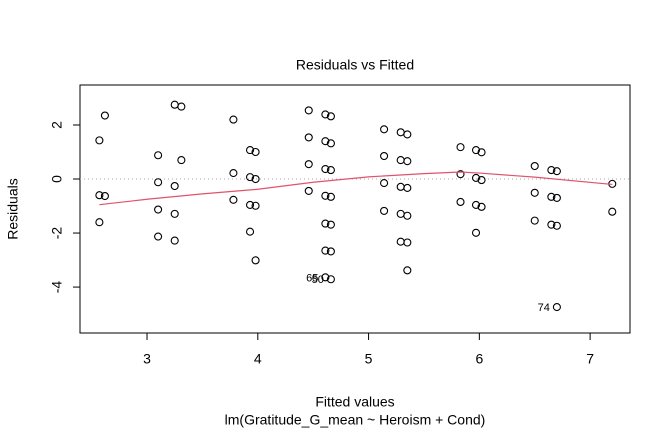  What do you see at coordinates (355, 65) in the screenshot?
I see `chart-title: Residuals vs Fitted` at bounding box center [355, 65].